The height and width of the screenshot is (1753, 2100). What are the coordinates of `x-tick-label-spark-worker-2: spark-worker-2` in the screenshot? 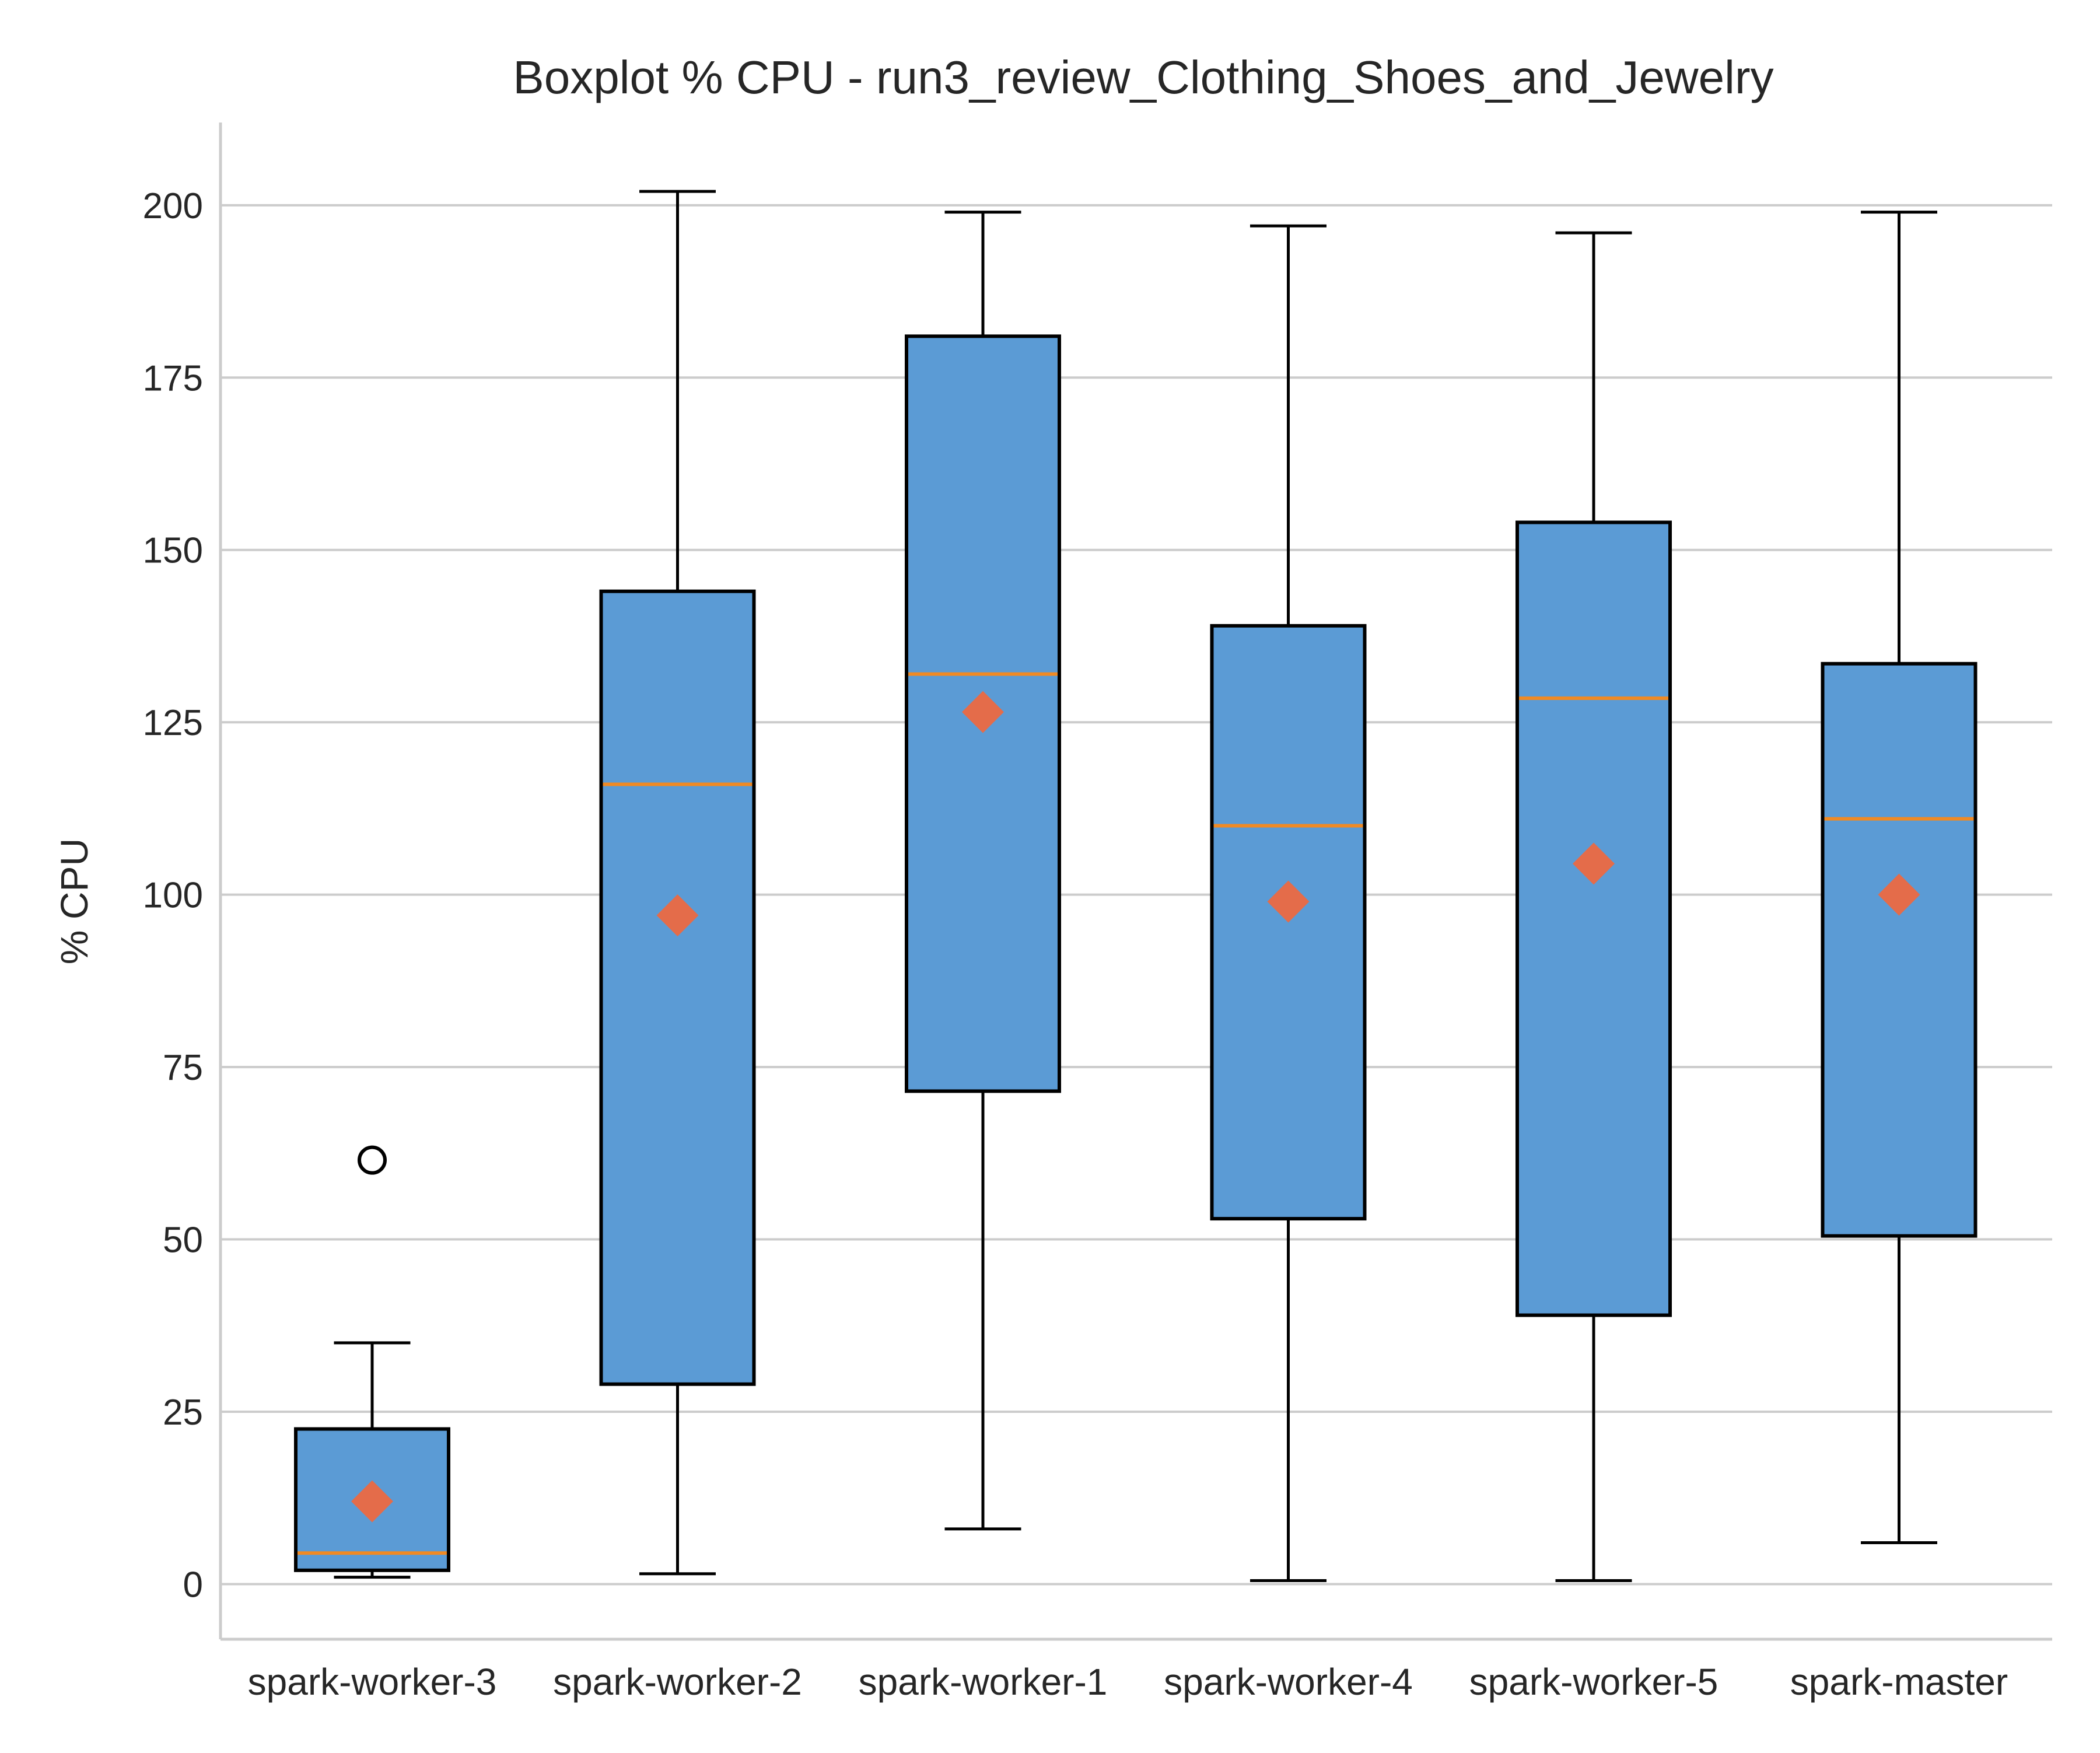 It's located at (677, 1682).